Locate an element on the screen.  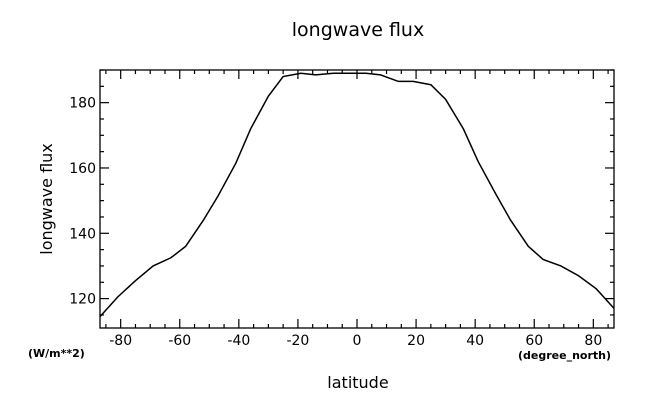
x-tick-label: -20 is located at coordinates (297, 341).